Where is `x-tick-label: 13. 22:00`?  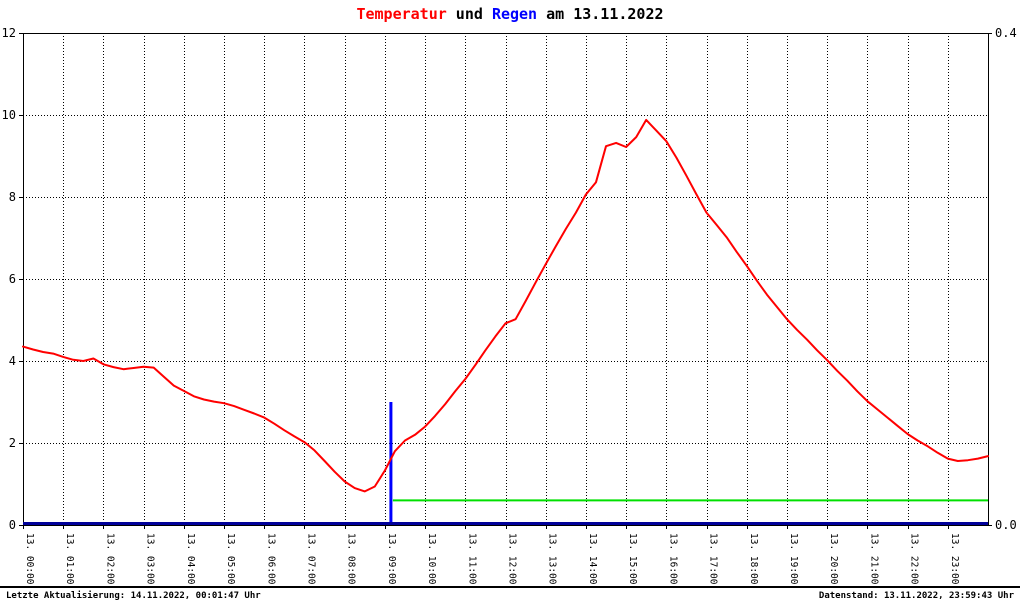 x-tick-label: 13. 22:00 is located at coordinates (914, 559).